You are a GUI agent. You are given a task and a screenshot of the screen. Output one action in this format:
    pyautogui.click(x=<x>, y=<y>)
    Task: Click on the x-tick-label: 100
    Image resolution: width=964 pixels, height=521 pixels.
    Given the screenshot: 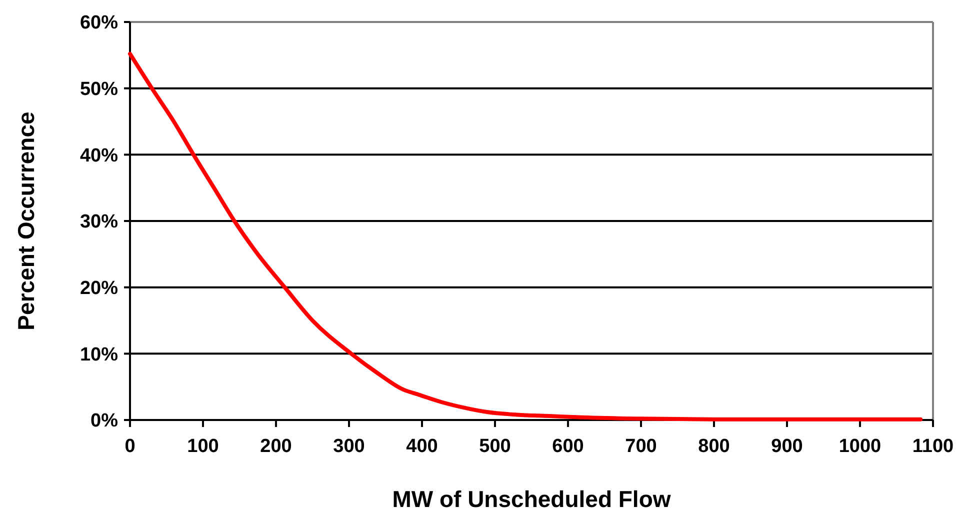 What is the action you would take?
    pyautogui.click(x=203, y=446)
    